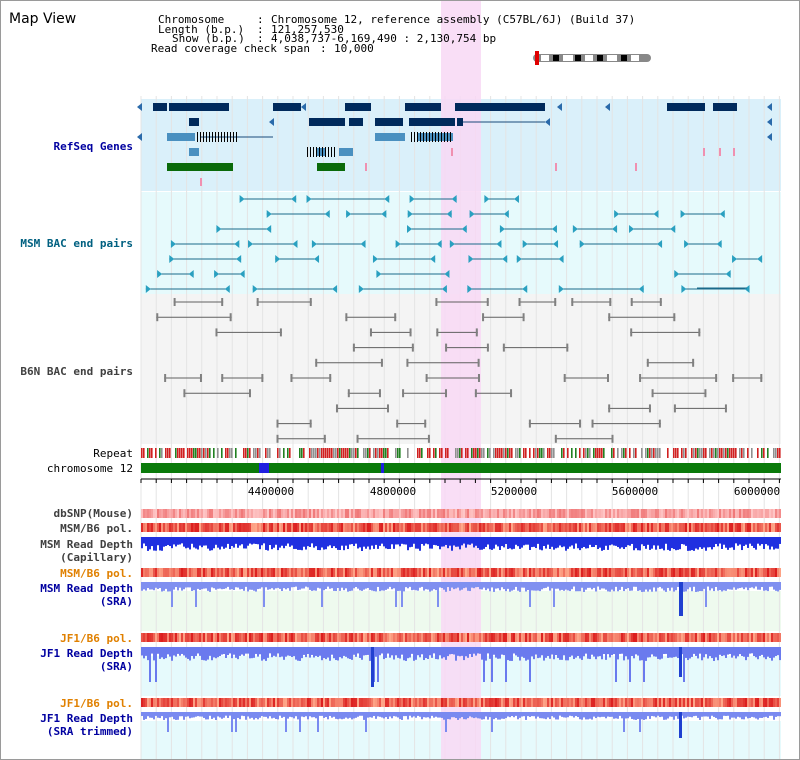 The image size is (800, 760). Describe the element at coordinates (76, 243) in the screenshot. I see `track-label-msm-bac: MSM BAC end pairs` at that location.